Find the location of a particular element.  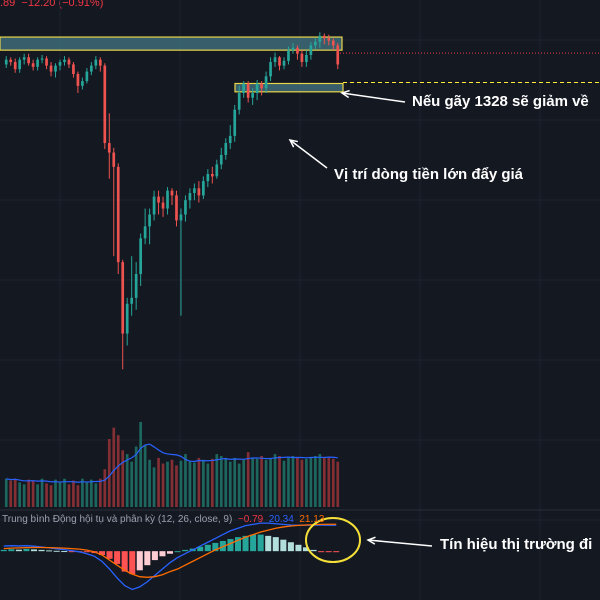

support-zone is located at coordinates (289, 87).